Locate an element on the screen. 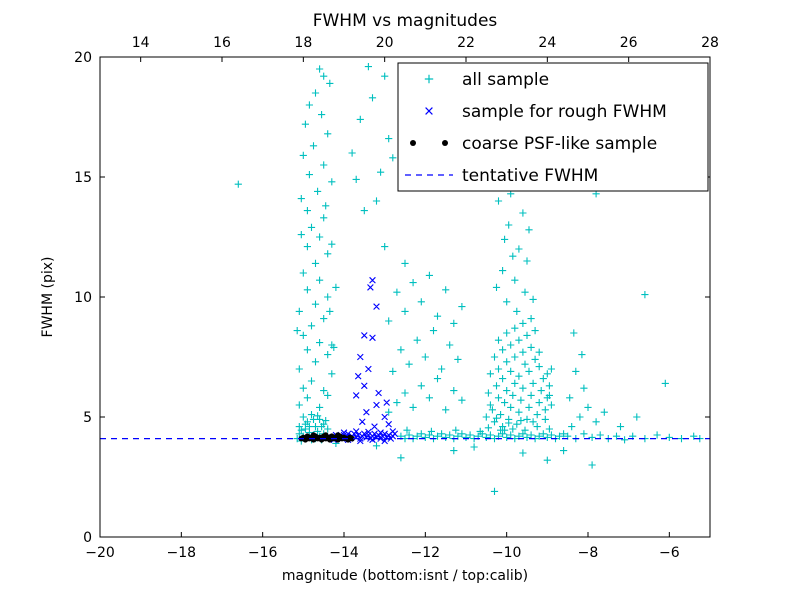 This screenshot has height=604, width=800. y-tick-label: 5 is located at coordinates (87, 418).